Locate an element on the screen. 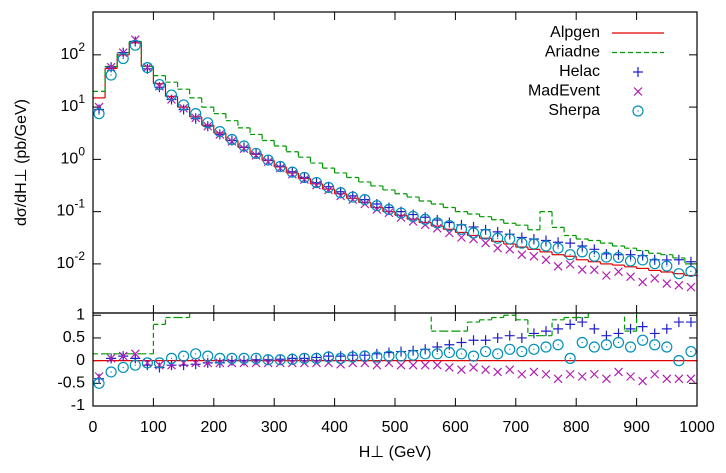 The width and height of the screenshot is (726, 473). y-tick-exponent: -1 is located at coordinates (79, 204).